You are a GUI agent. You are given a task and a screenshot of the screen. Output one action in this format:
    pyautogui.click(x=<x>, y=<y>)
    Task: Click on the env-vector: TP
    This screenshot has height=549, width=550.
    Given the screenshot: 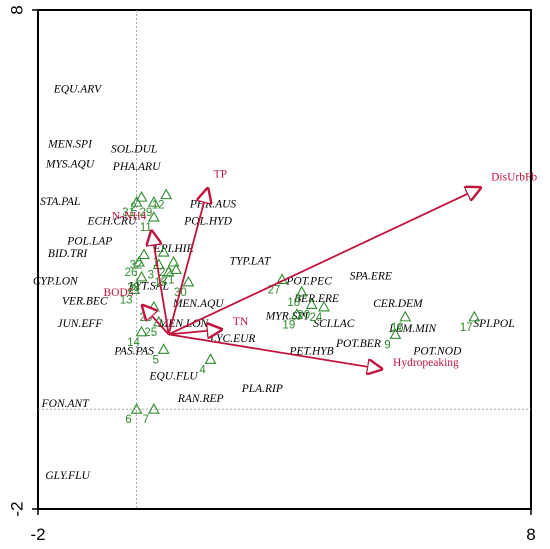 What is the action you would take?
    pyautogui.click(x=197, y=251)
    